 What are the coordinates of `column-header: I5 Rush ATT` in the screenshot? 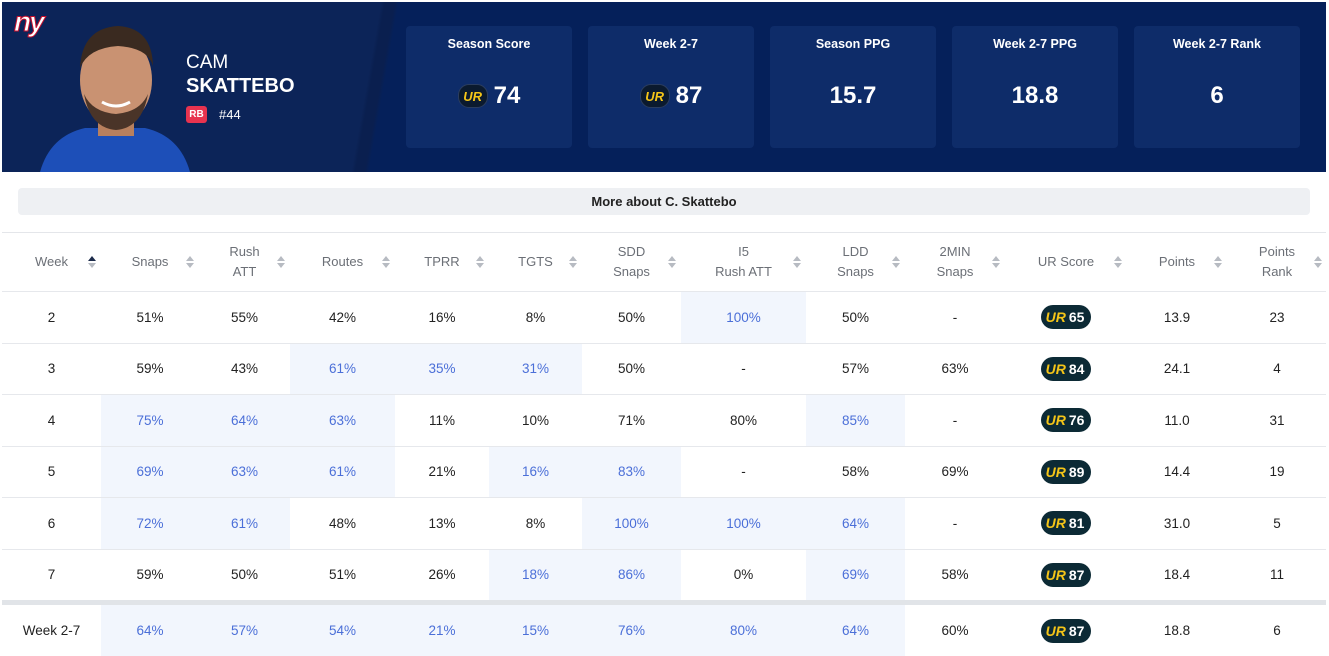 It's located at (743, 262).